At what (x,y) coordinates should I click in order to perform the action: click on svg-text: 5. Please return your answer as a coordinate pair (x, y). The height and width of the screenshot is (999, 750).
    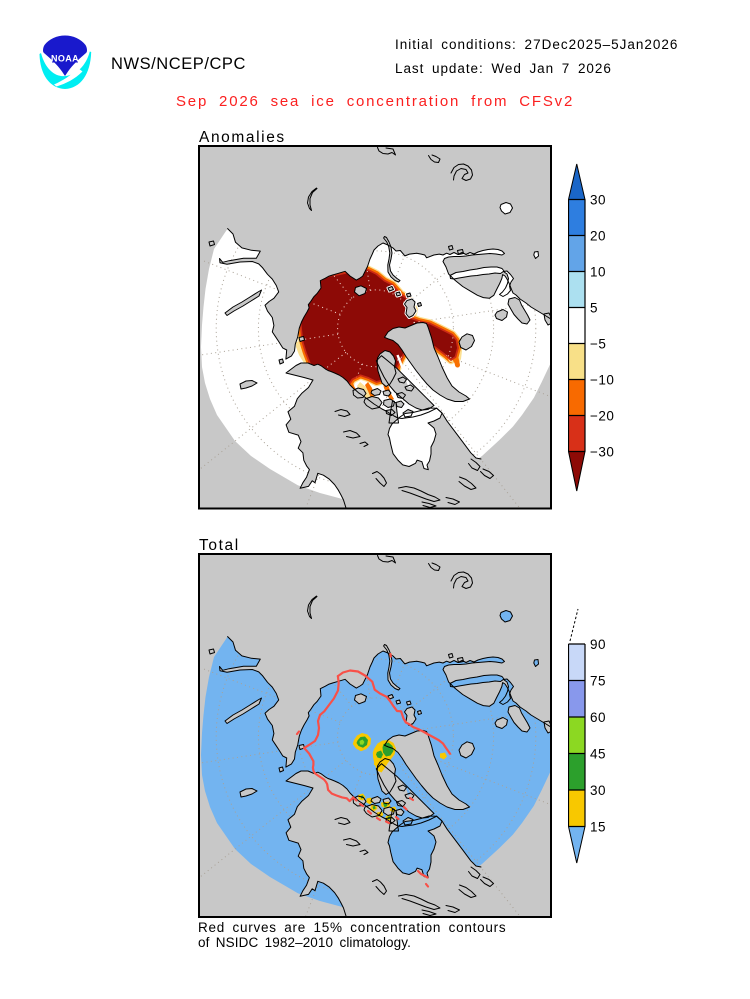
    Looking at the image, I should click on (594, 308).